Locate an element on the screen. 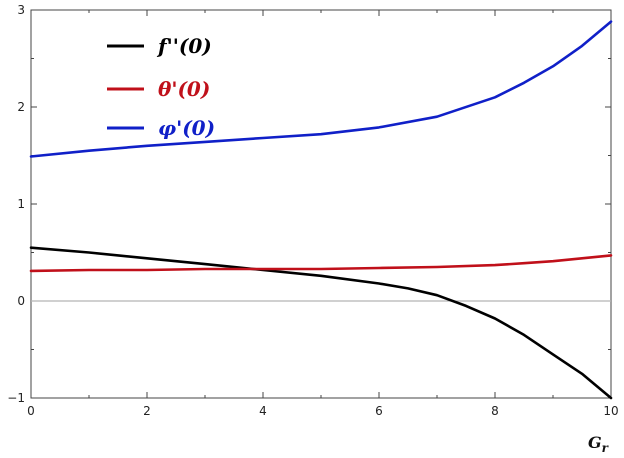 The height and width of the screenshot is (458, 624). x-tick-label: 8 is located at coordinates (495, 411).